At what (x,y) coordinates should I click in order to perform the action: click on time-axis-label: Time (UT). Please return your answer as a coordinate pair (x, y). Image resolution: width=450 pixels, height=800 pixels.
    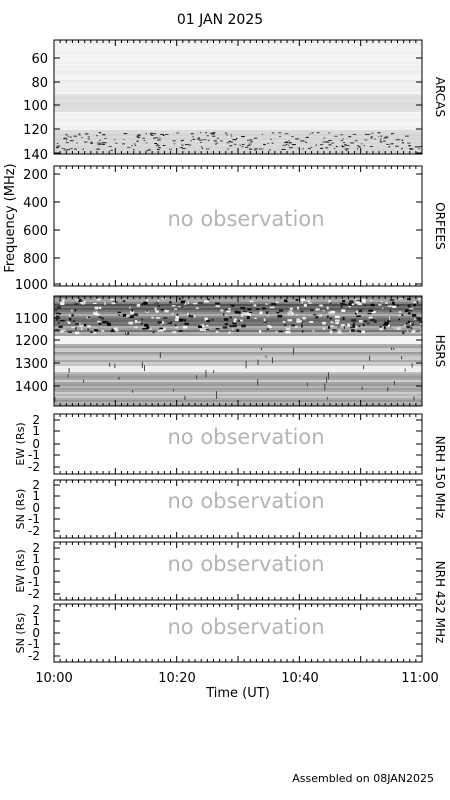
    Looking at the image, I should click on (237, 693).